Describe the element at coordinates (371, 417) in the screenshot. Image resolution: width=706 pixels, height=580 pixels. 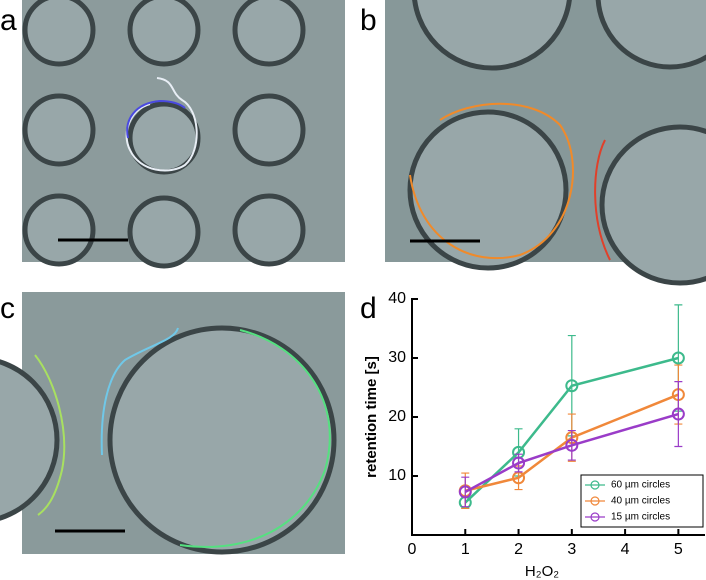
I see `y-axis-label: retention time [s]` at that location.